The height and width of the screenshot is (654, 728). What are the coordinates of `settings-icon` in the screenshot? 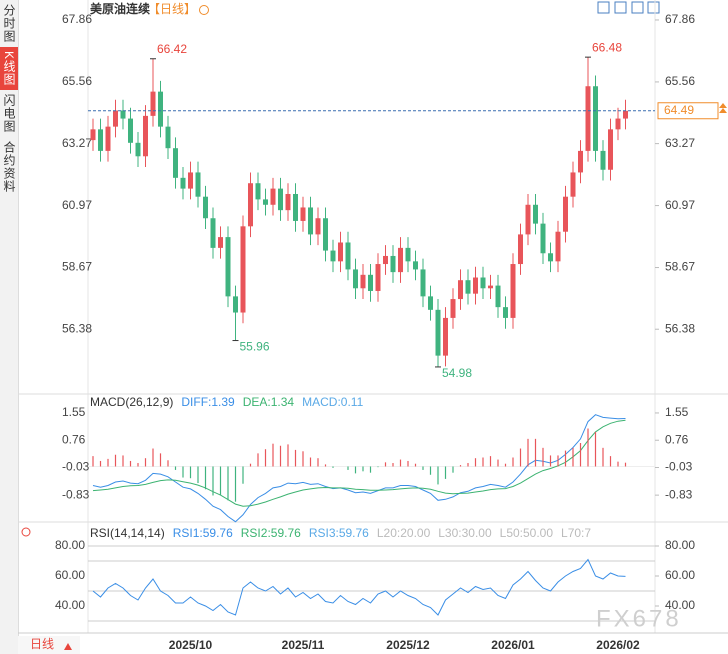 It's located at (26, 532).